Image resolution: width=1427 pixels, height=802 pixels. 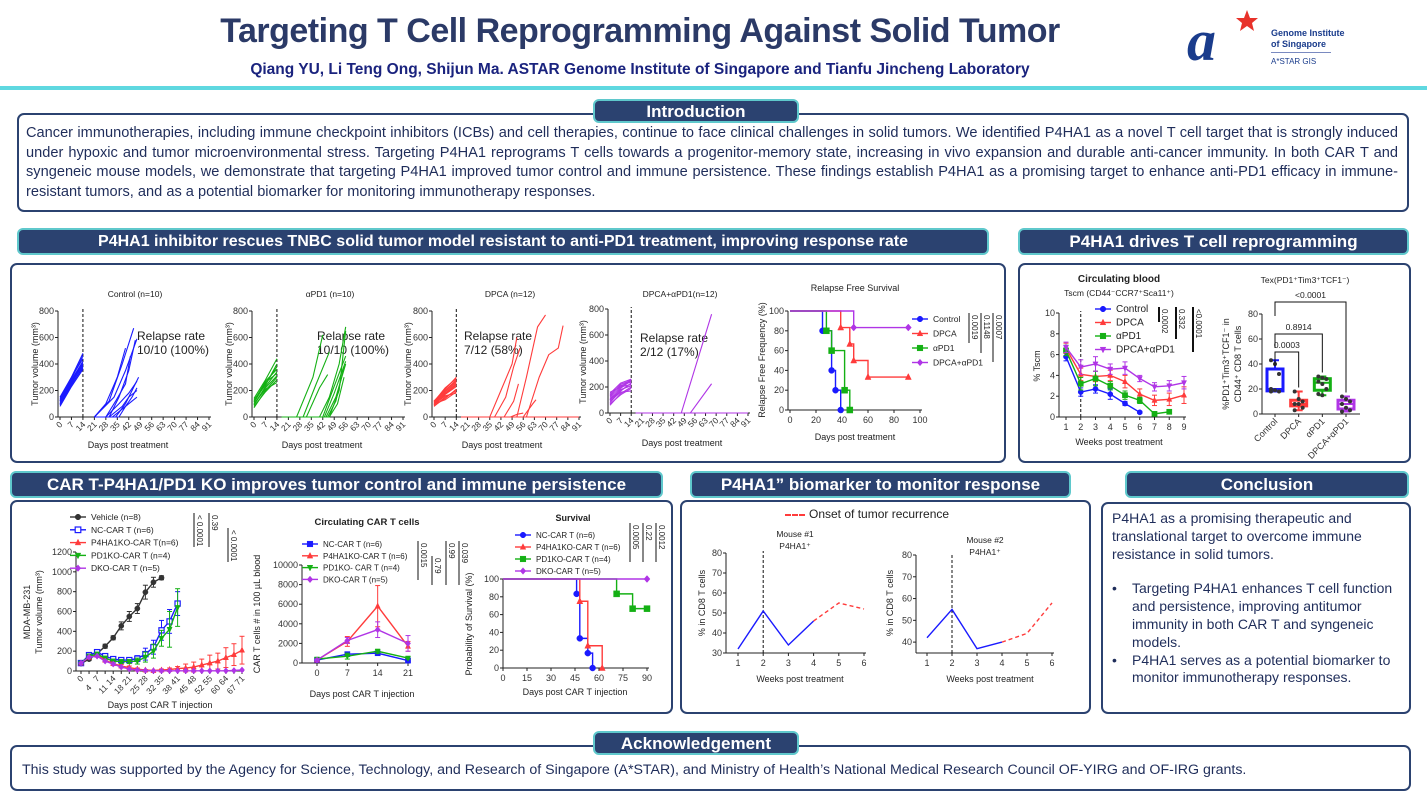 I want to click on y-tick-label: 6, so click(x=1052, y=355).